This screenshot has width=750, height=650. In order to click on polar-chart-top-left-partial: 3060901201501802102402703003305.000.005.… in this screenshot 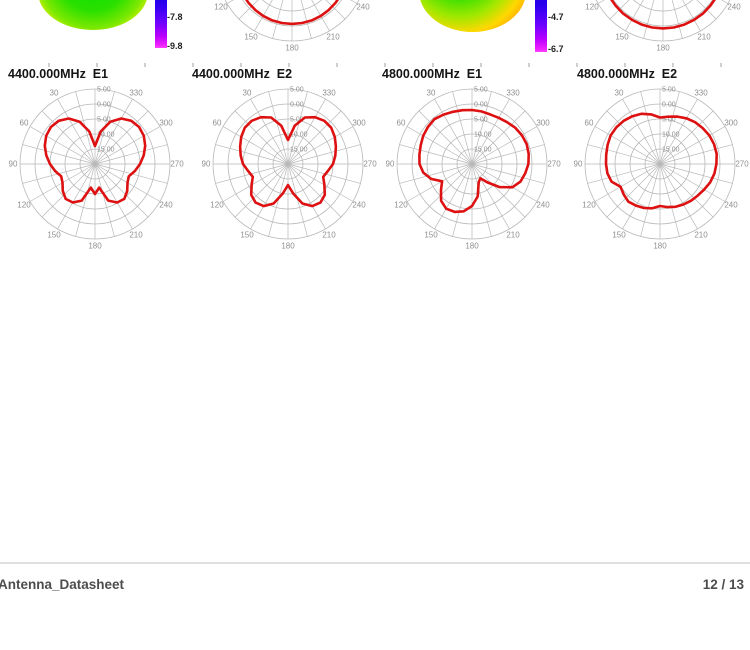, I will do `click(292, 26)`.